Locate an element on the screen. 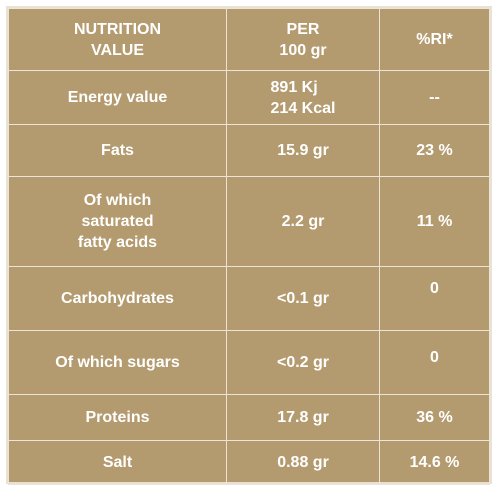  row-label-text: Salt is located at coordinates (117, 462).